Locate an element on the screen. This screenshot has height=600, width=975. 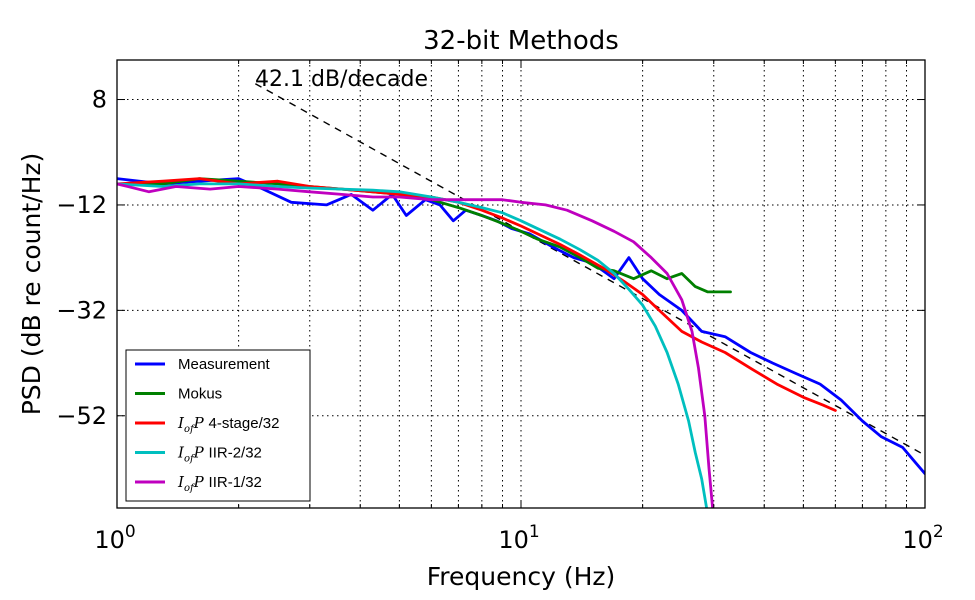
legend-label: IofP 4-stage/32 is located at coordinates (228, 424).